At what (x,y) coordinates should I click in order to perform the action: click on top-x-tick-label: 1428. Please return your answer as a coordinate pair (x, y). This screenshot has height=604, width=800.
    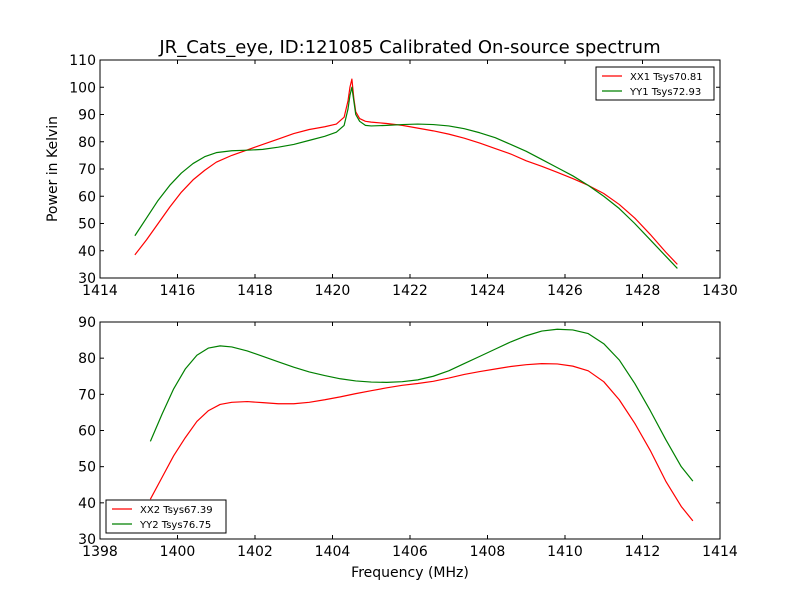
    Looking at the image, I should click on (643, 291).